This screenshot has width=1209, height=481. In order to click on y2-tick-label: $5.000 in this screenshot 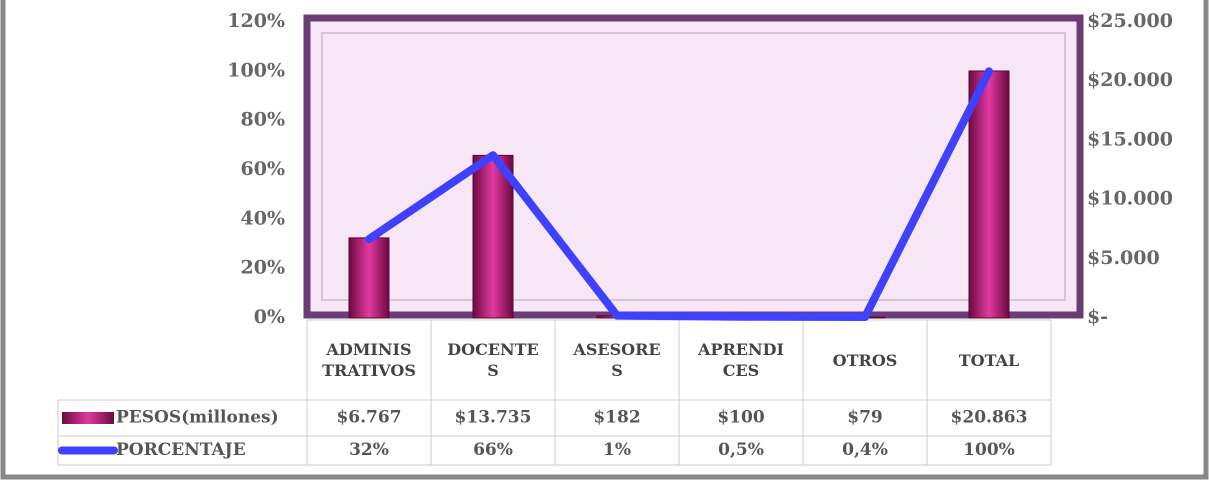, I will do `click(1123, 258)`.